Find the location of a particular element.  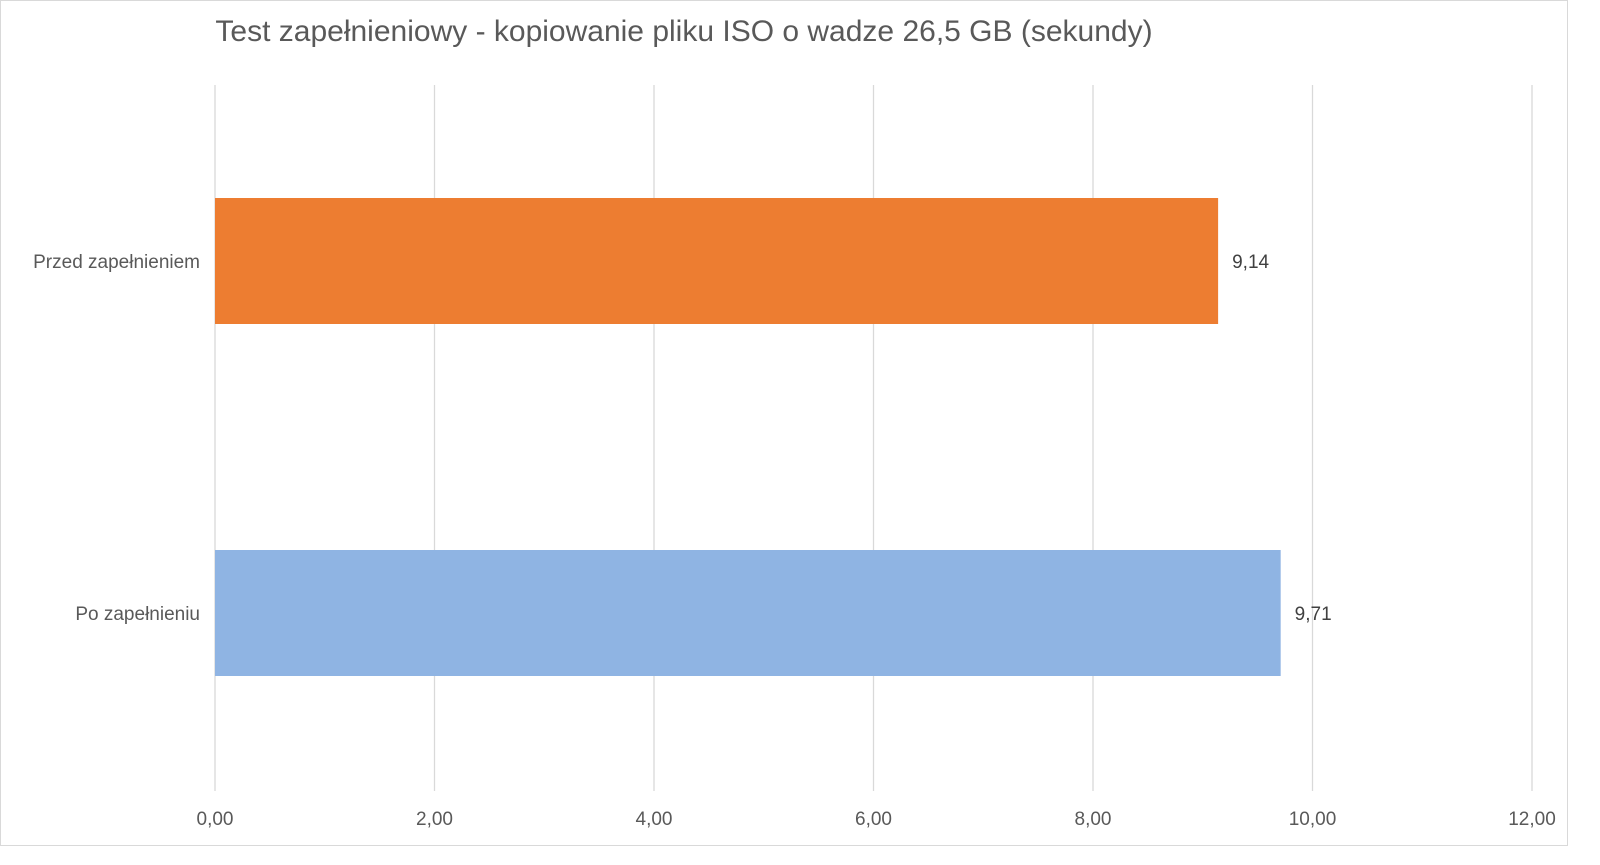

data-label: 9,71 is located at coordinates (1313, 614).